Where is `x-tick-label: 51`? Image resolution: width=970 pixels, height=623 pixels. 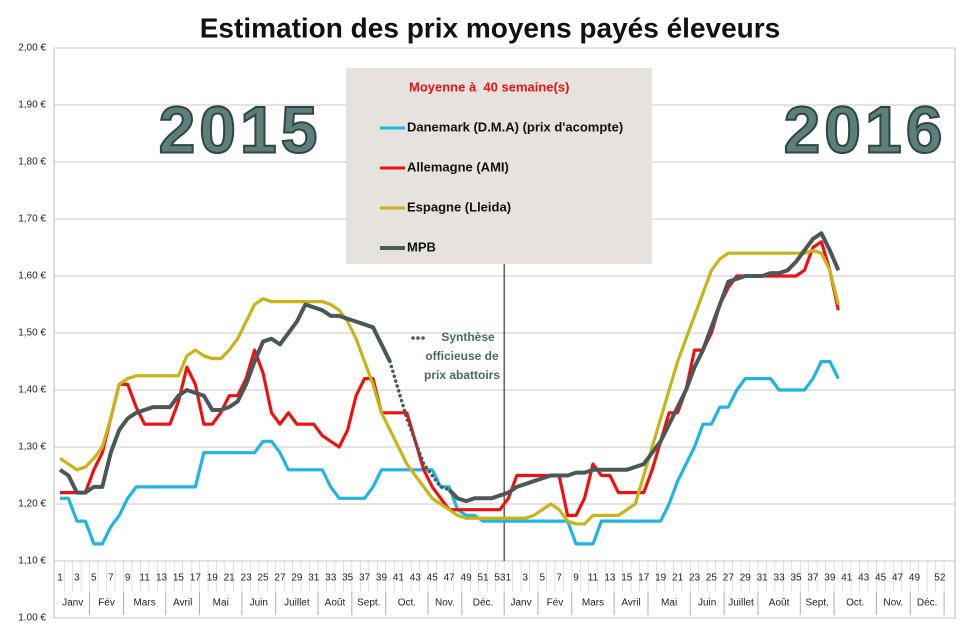
x-tick-label: 51 is located at coordinates (483, 578).